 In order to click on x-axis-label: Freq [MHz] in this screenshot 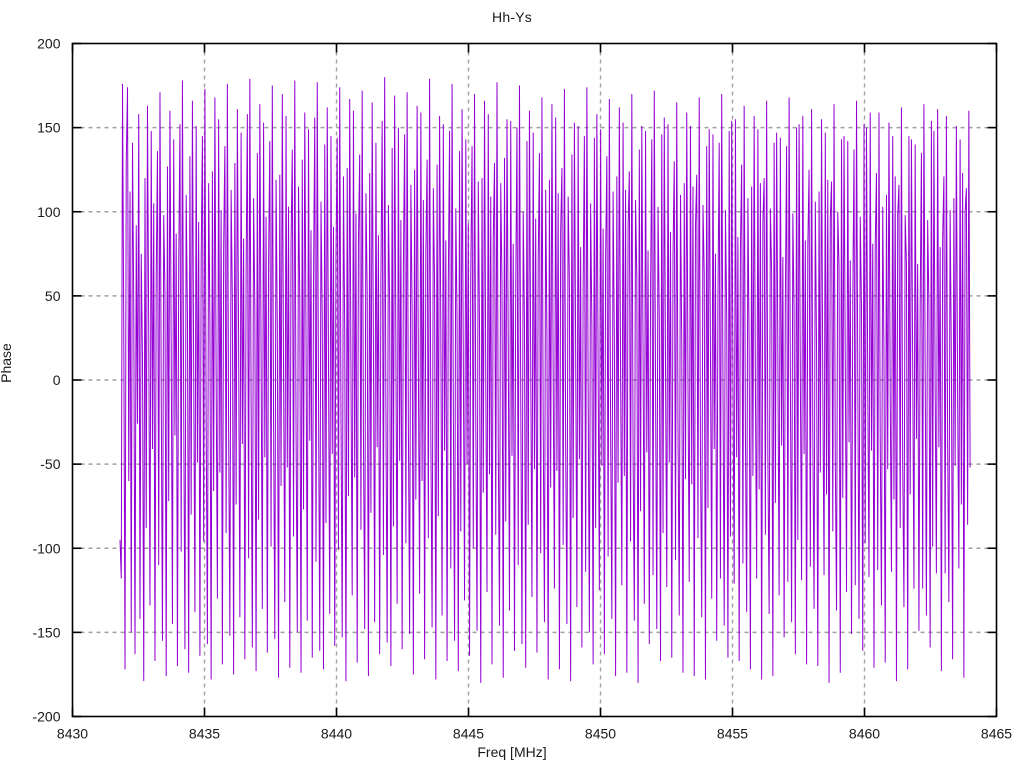, I will do `click(512, 752)`.